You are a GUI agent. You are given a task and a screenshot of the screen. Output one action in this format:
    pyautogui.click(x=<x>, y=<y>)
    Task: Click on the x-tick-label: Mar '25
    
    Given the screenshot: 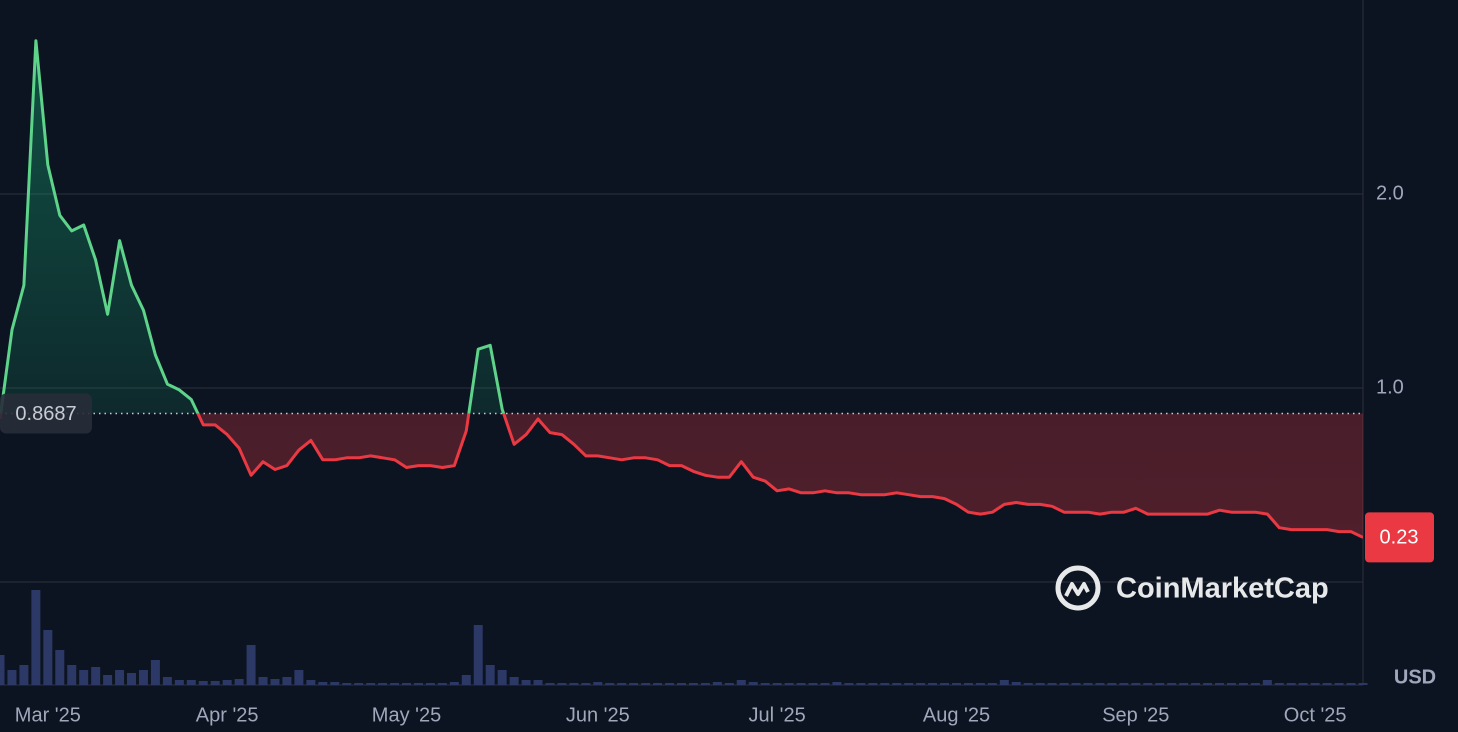 What is the action you would take?
    pyautogui.click(x=48, y=715)
    